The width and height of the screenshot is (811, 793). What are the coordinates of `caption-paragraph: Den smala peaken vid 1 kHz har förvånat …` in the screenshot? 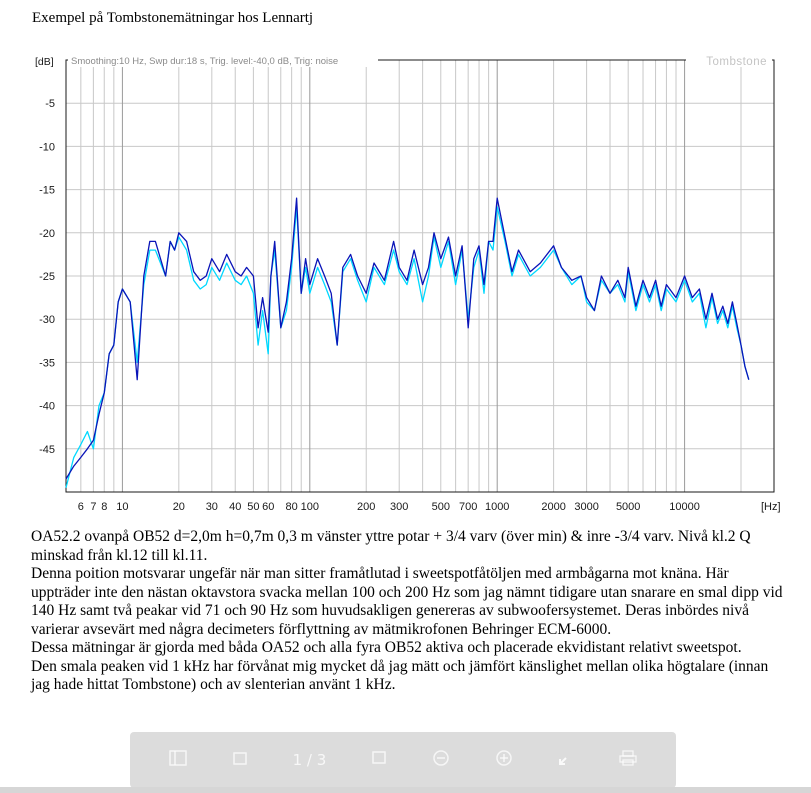 It's located at (400, 675).